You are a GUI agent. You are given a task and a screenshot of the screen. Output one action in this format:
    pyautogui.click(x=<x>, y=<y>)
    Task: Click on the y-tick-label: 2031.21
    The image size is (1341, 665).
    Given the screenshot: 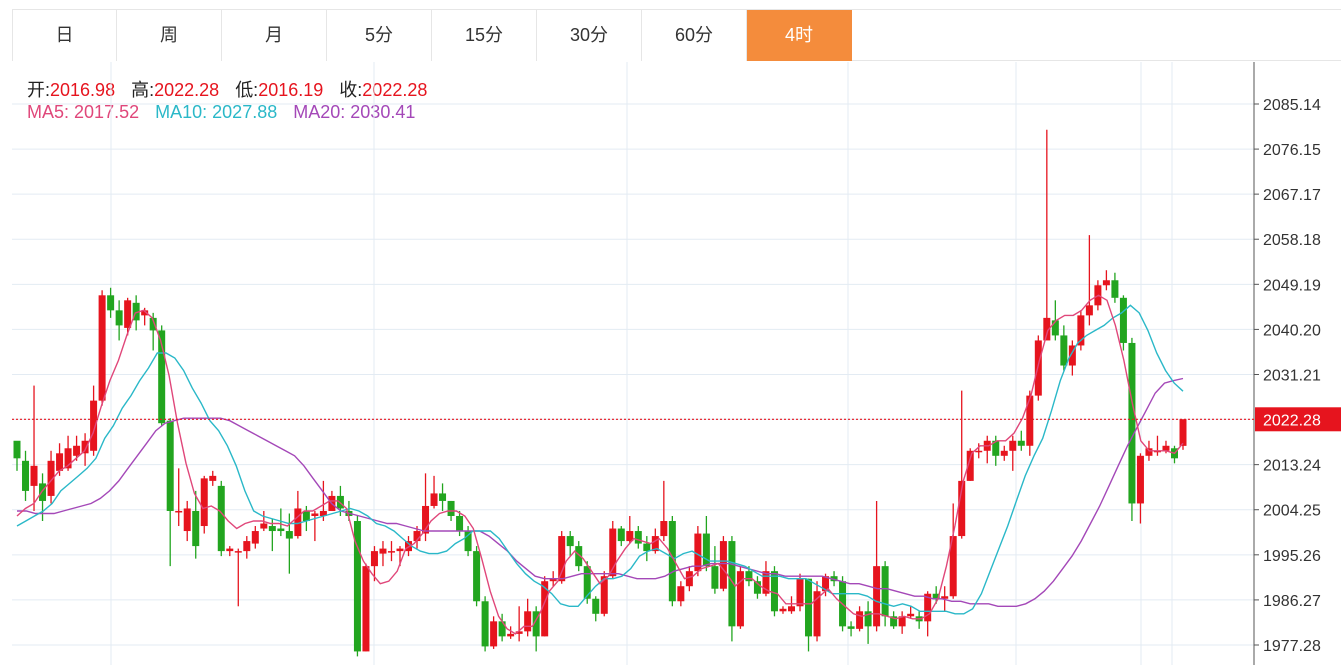 What is the action you would take?
    pyautogui.click(x=1292, y=376)
    